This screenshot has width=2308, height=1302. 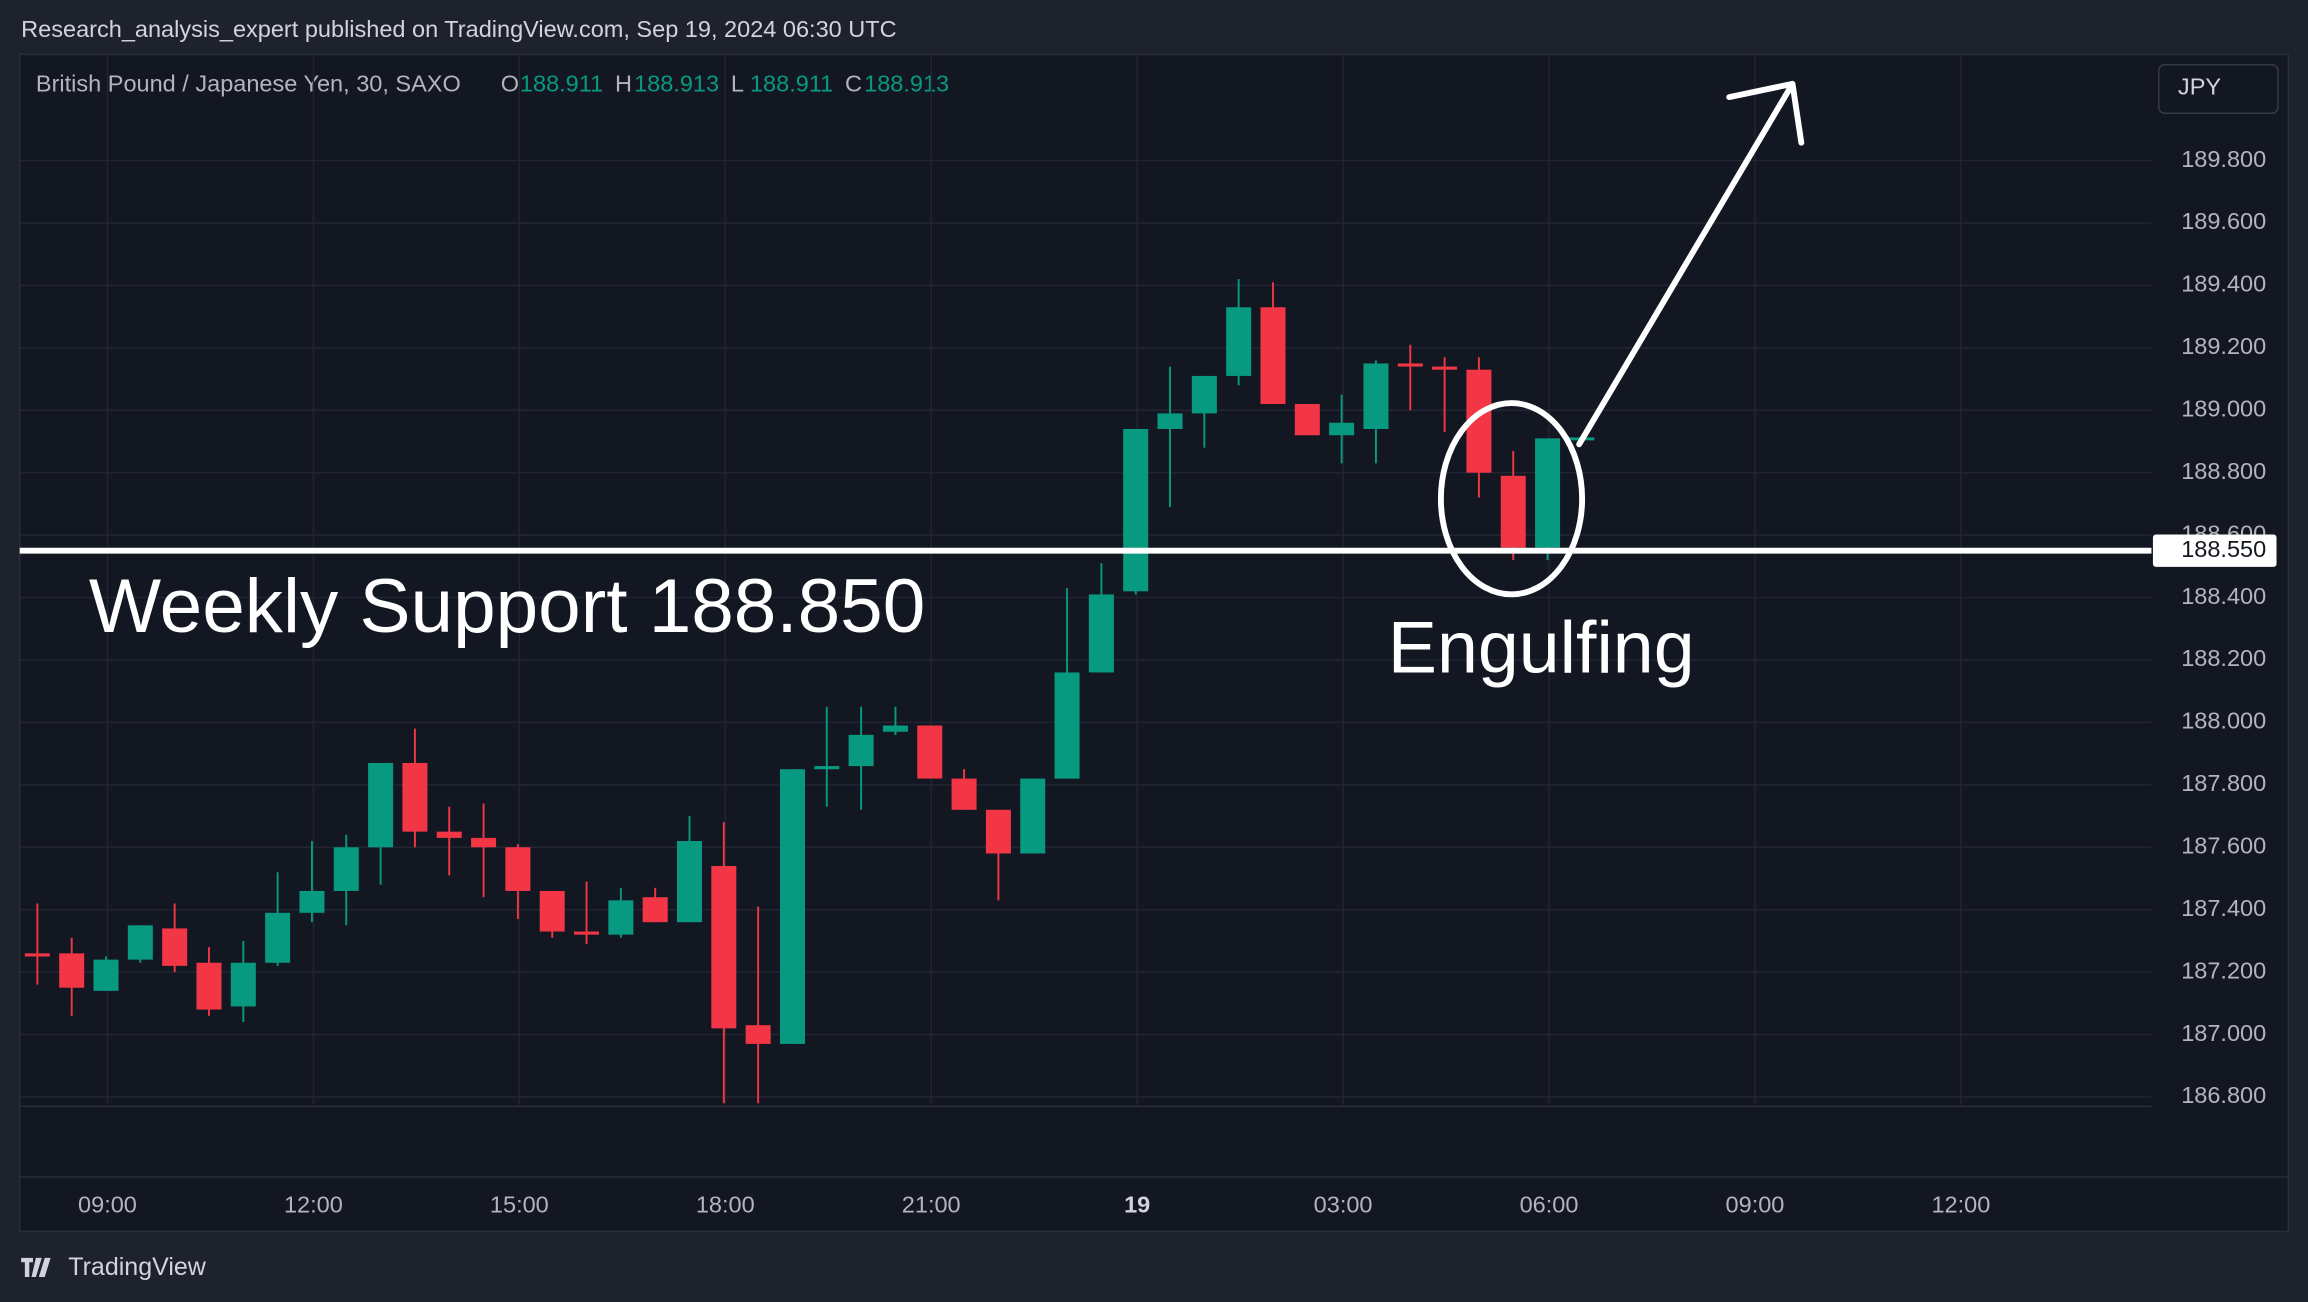 What do you see at coordinates (2223, 471) in the screenshot?
I see `y-tick-label: 188.800` at bounding box center [2223, 471].